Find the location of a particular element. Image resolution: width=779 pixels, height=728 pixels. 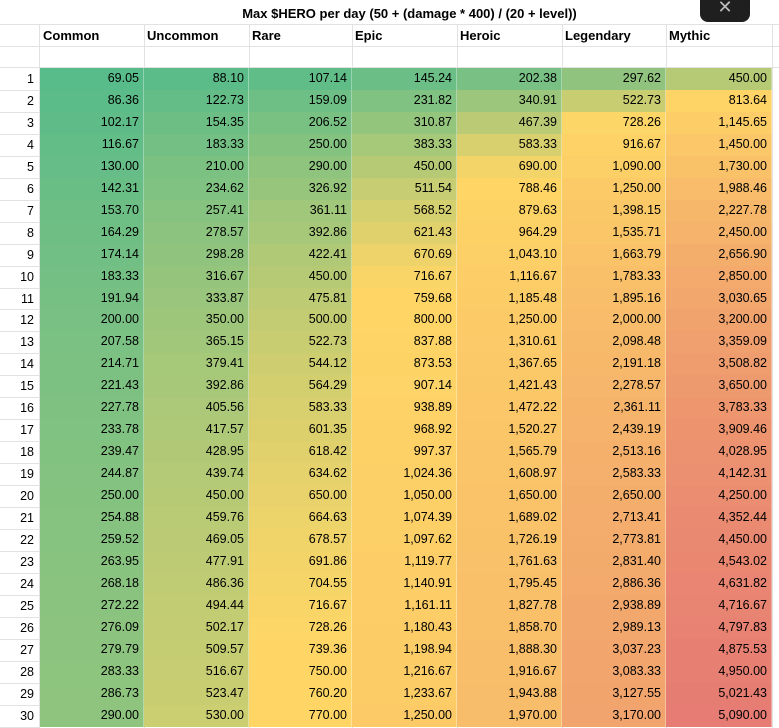

row-number: 25 is located at coordinates (27, 605).